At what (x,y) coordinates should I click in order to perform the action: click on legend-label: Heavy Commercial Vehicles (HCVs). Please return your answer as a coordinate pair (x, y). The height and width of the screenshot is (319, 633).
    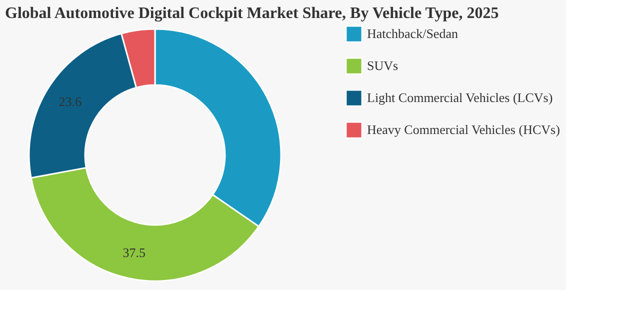
    Looking at the image, I should click on (463, 129).